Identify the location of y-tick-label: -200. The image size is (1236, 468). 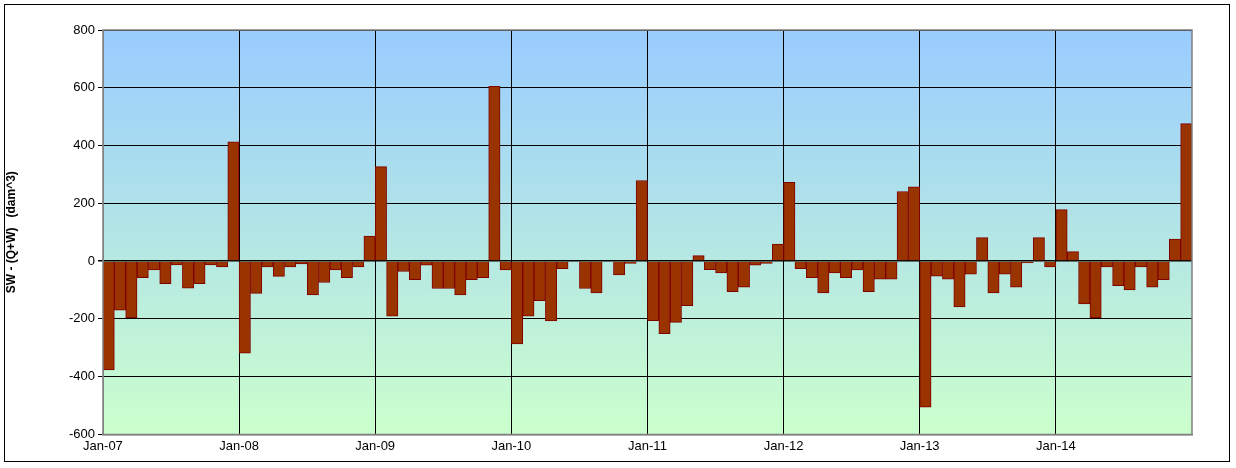
(81, 318).